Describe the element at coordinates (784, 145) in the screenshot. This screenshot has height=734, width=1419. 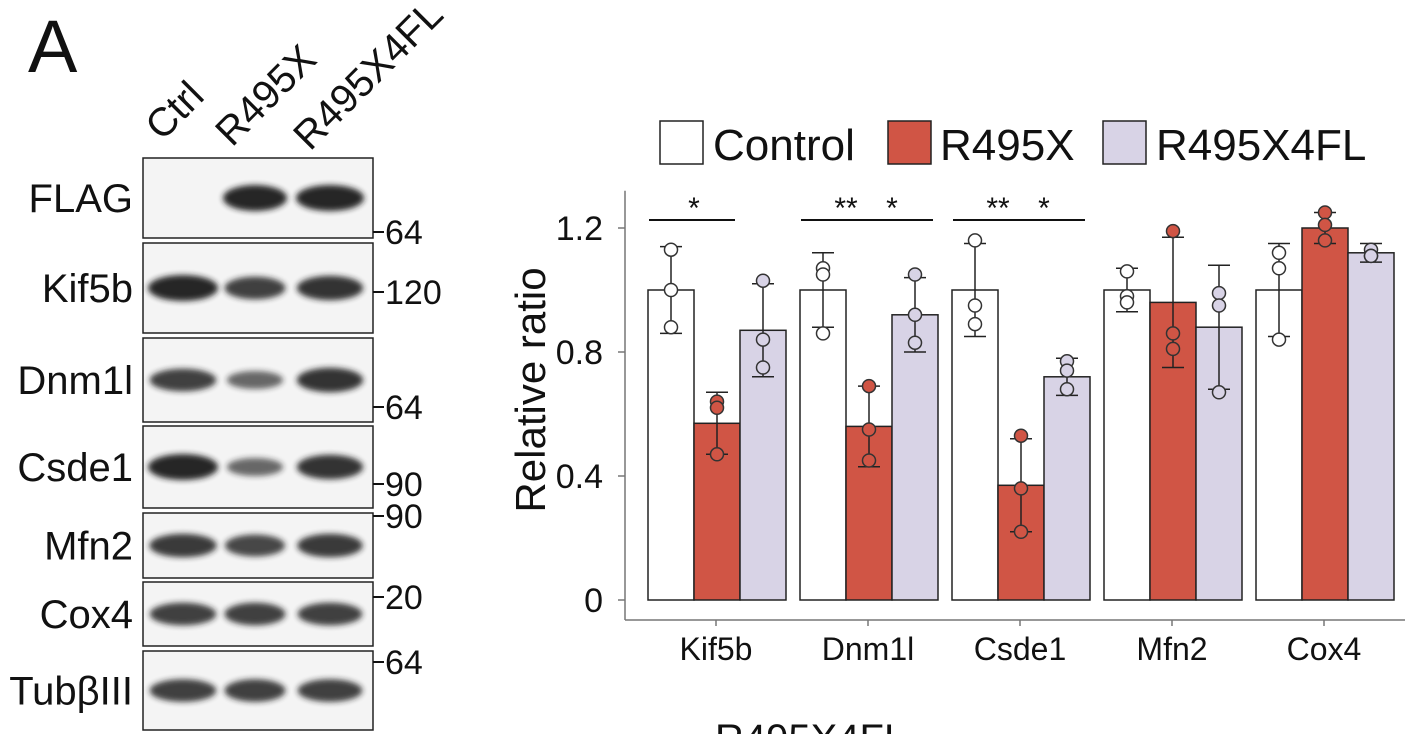
I see `legend-label: Control` at that location.